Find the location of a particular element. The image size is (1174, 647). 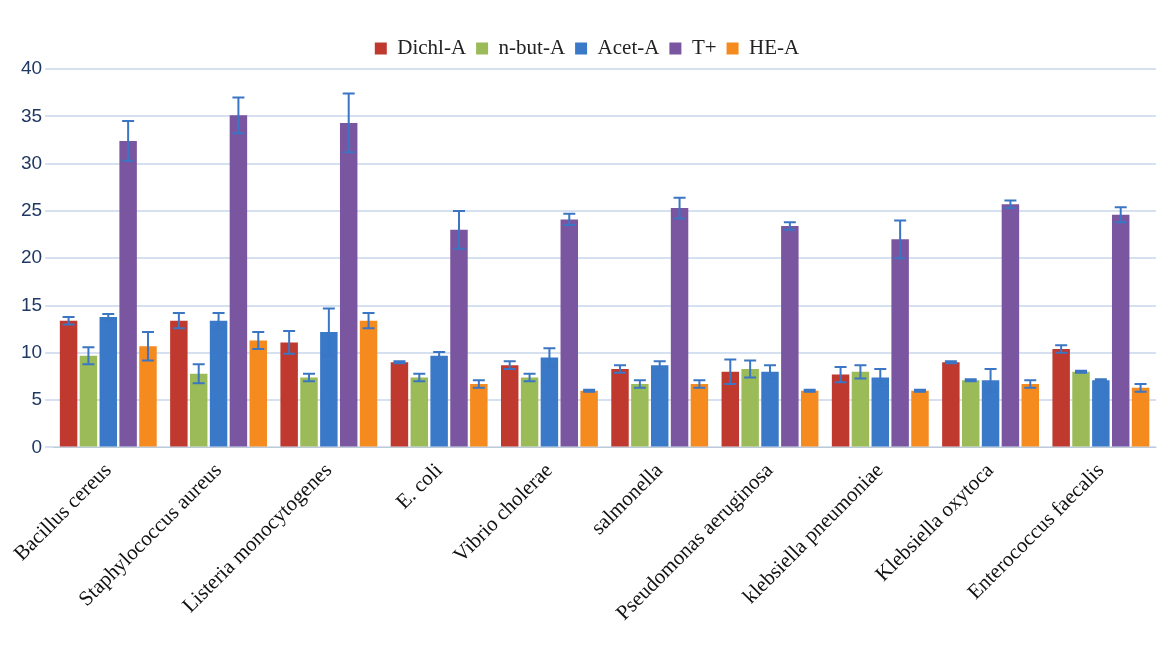

legend-label: HE-A is located at coordinates (775, 47).